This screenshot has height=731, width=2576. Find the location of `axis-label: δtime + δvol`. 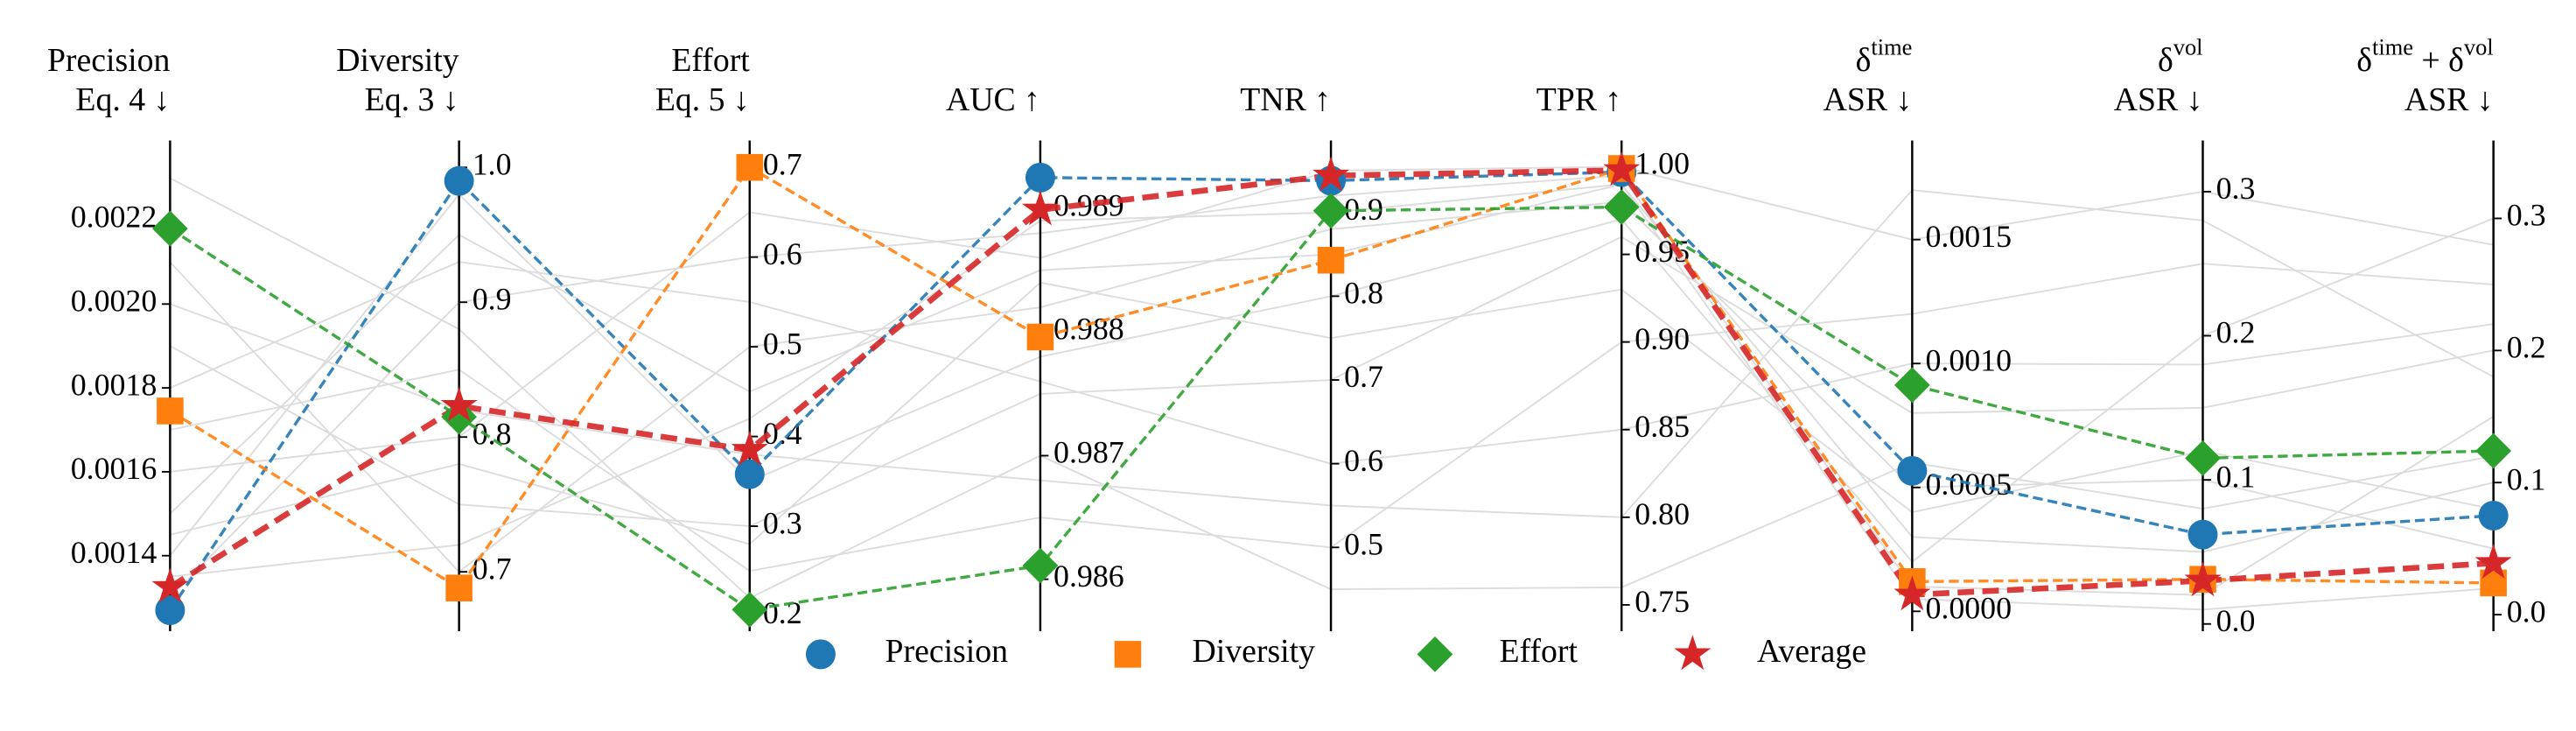

axis-label: δtime + δvol is located at coordinates (2424, 57).